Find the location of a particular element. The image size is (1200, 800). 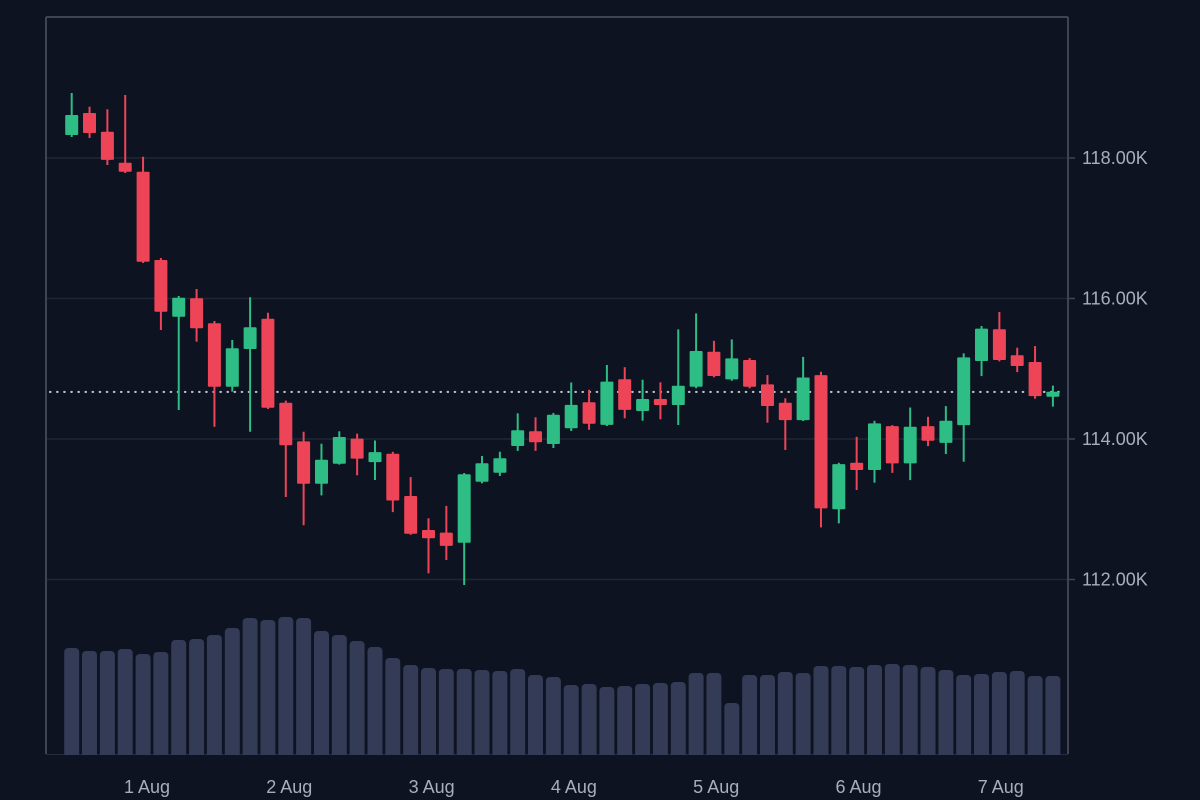

x-axis-tick-label: 5 Aug is located at coordinates (716, 787).